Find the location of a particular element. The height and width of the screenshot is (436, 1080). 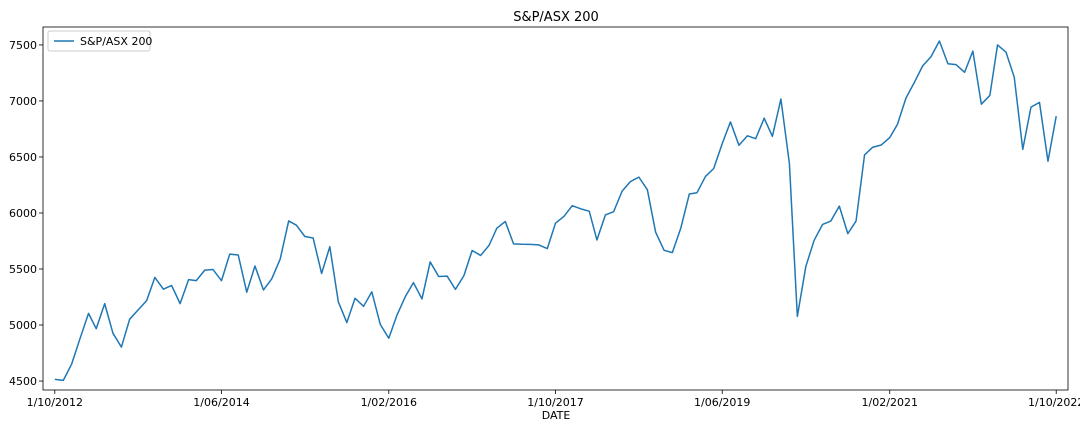

x-tick-label: 1/10/2012 is located at coordinates (55, 402).